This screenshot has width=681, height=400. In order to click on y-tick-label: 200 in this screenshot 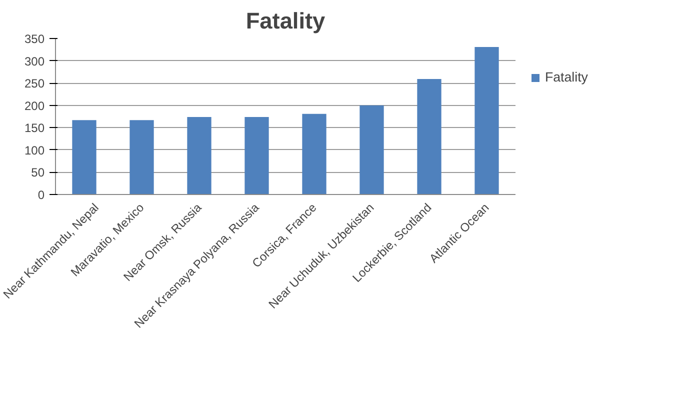, I will do `click(34, 105)`.